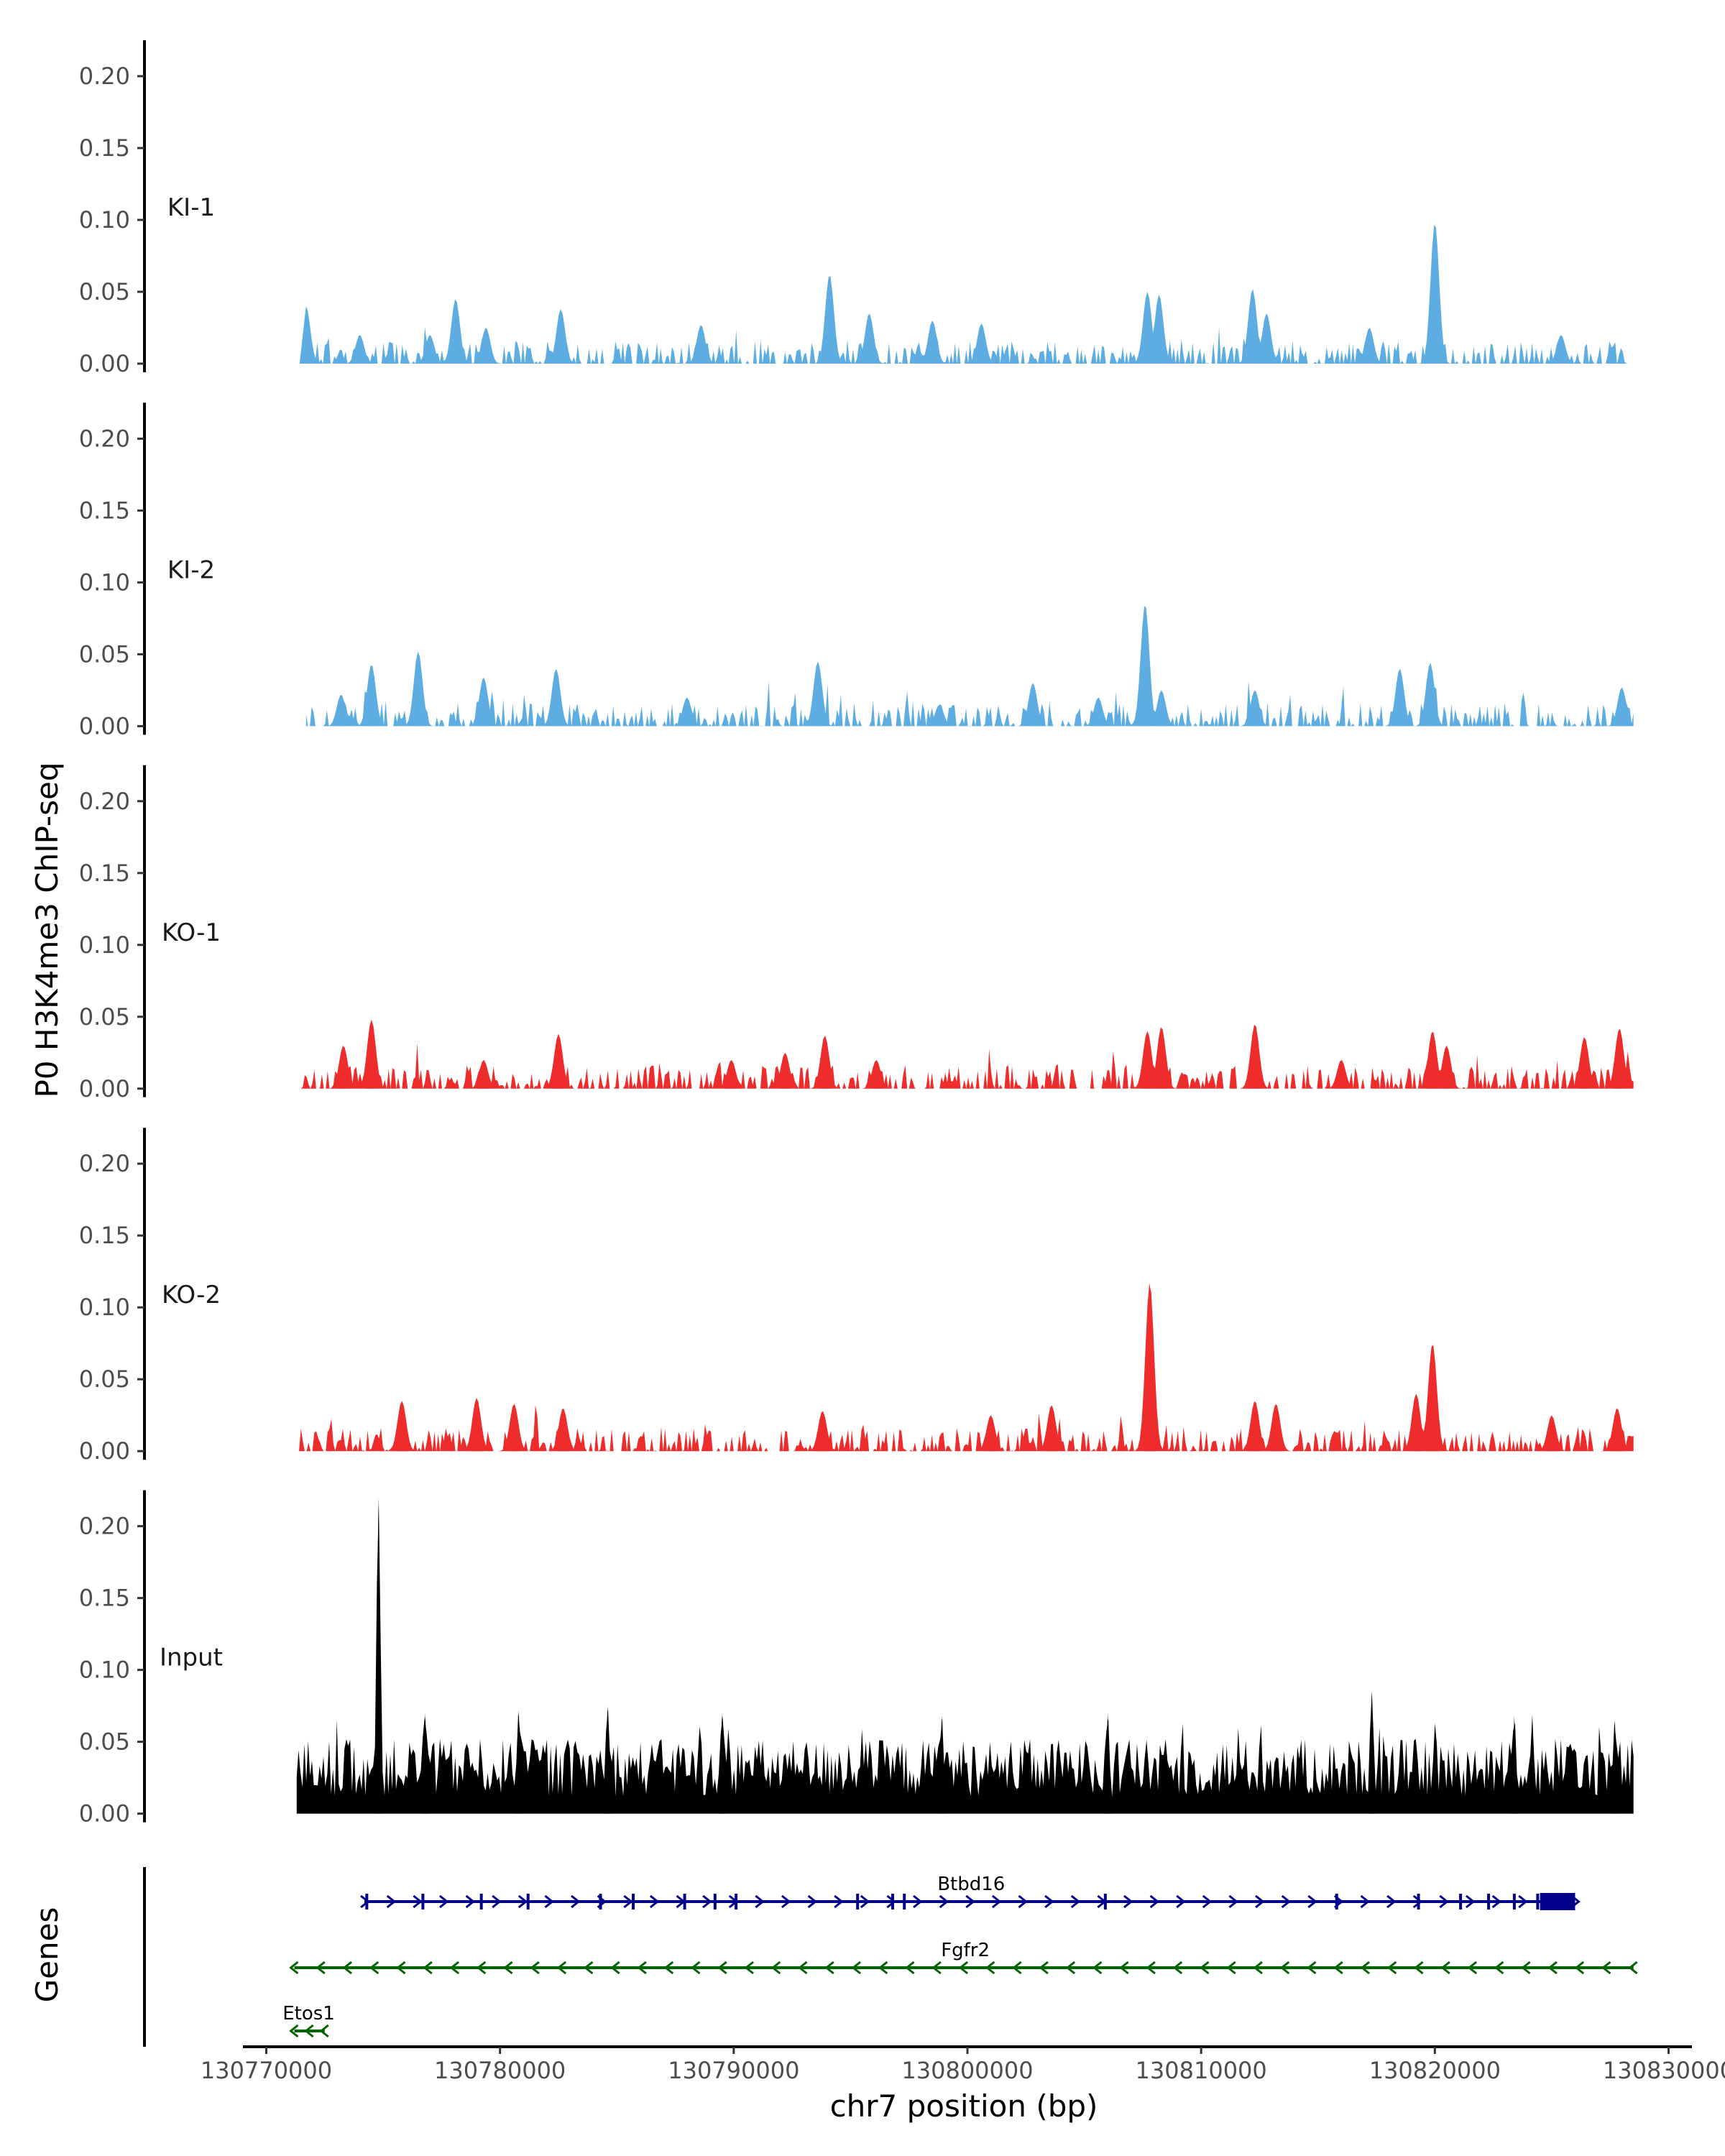 The image size is (1725, 2156). What do you see at coordinates (856, 1659) in the screenshot?
I see `track-input: 0.00 0.05 0.10 0.15 0.20 Input` at bounding box center [856, 1659].